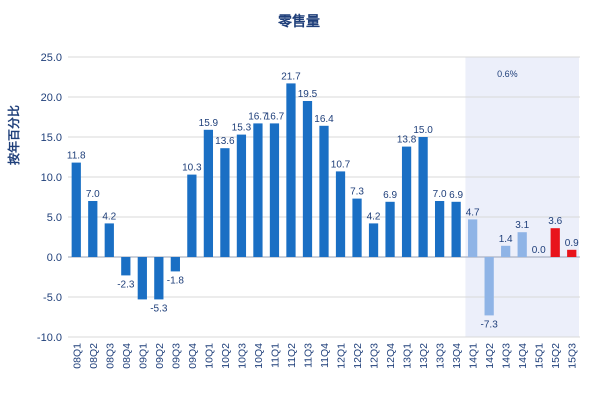  Describe the element at coordinates (457, 356) in the screenshot. I see `x-tick-label: 13Q4` at that location.